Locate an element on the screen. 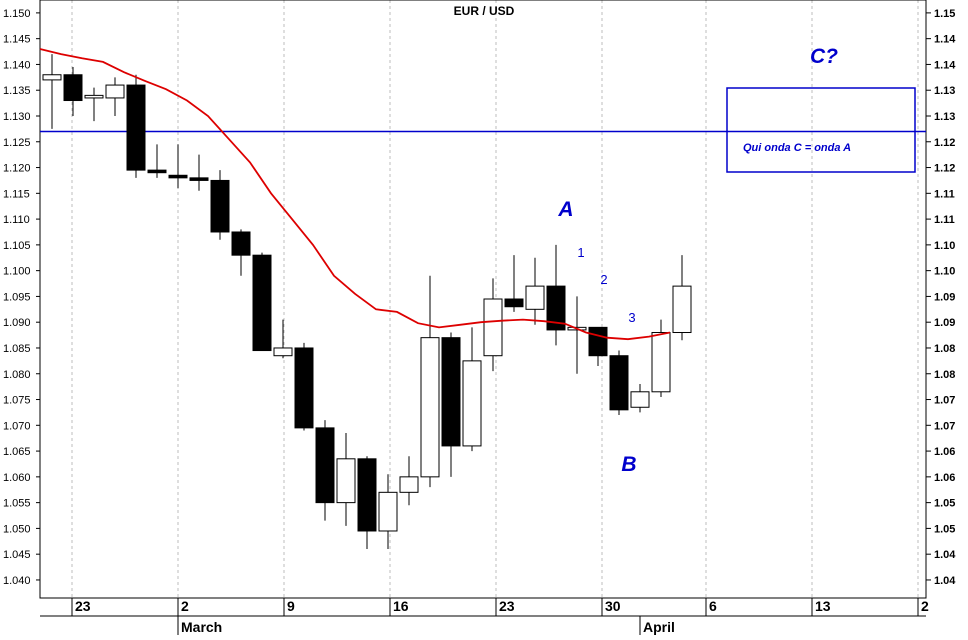 The image size is (968, 640). y-tick-label-left: 1.065 is located at coordinates (17, 452).